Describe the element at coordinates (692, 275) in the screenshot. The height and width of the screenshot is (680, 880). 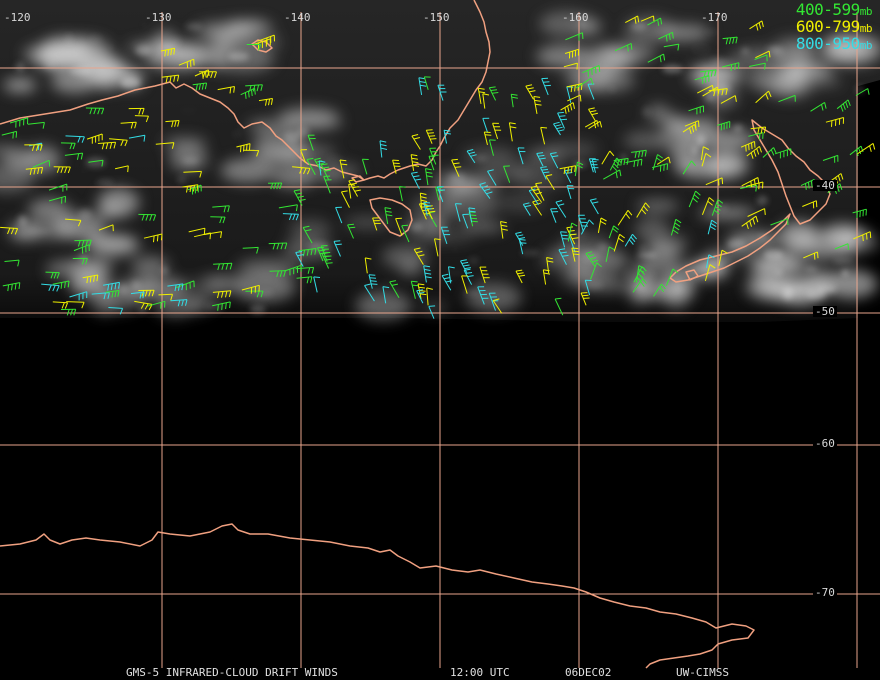
I see `stewart-island` at that location.